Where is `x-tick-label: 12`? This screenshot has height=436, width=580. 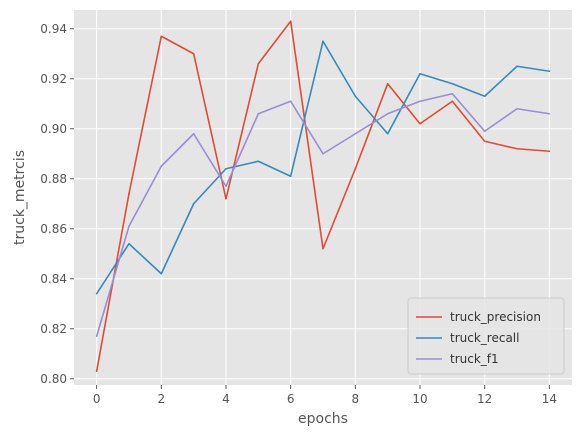
x-tick-label: 12 is located at coordinates (484, 399).